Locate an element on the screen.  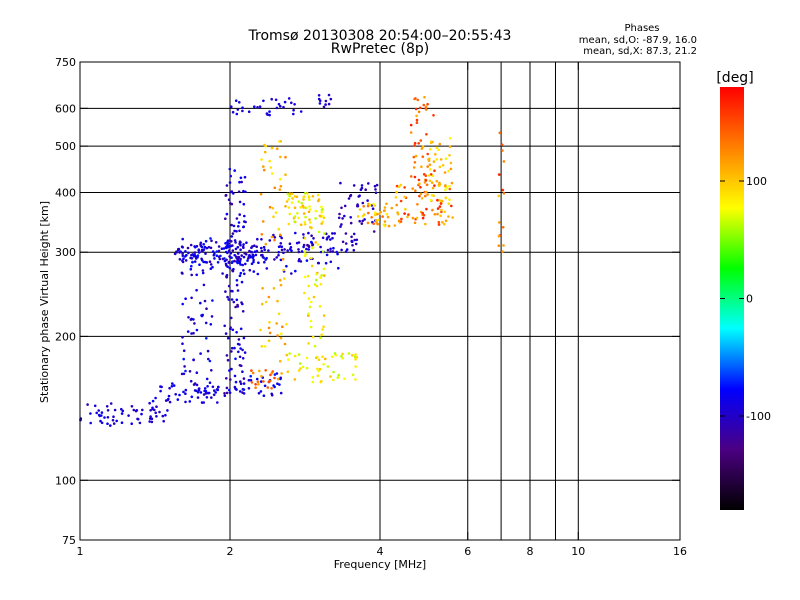
x-tick-label: 1 is located at coordinates (80, 551).